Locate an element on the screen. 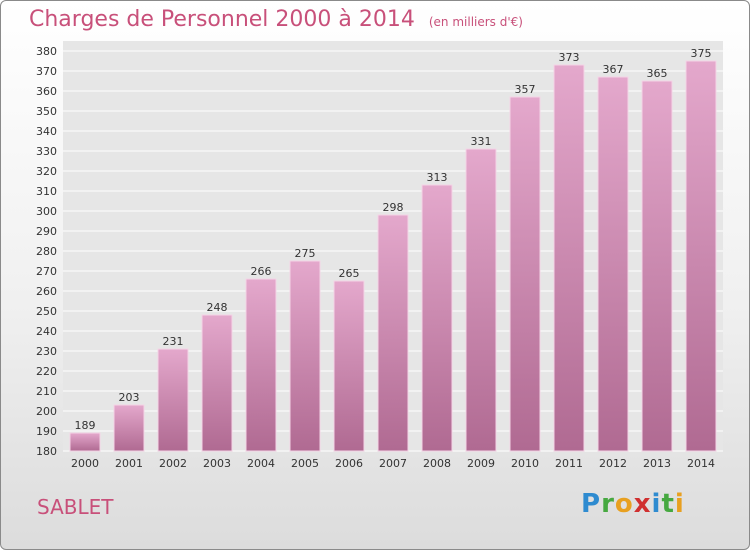 Image resolution: width=750 pixels, height=550 pixels. title-text: Charges de Personnel 2000 à 2014 is located at coordinates (222, 19).